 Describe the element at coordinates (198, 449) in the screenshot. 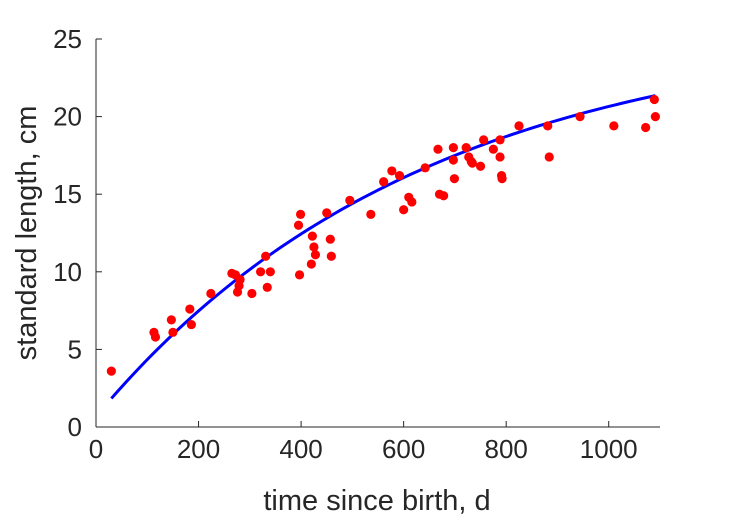

I see `x-tick-label: 200` at that location.